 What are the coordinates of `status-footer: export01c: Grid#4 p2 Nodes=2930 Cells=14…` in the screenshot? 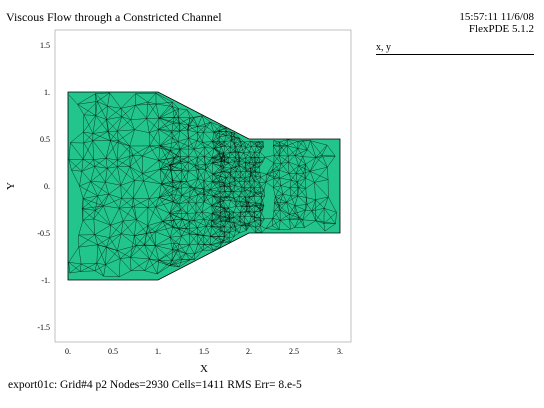 It's located at (155, 385).